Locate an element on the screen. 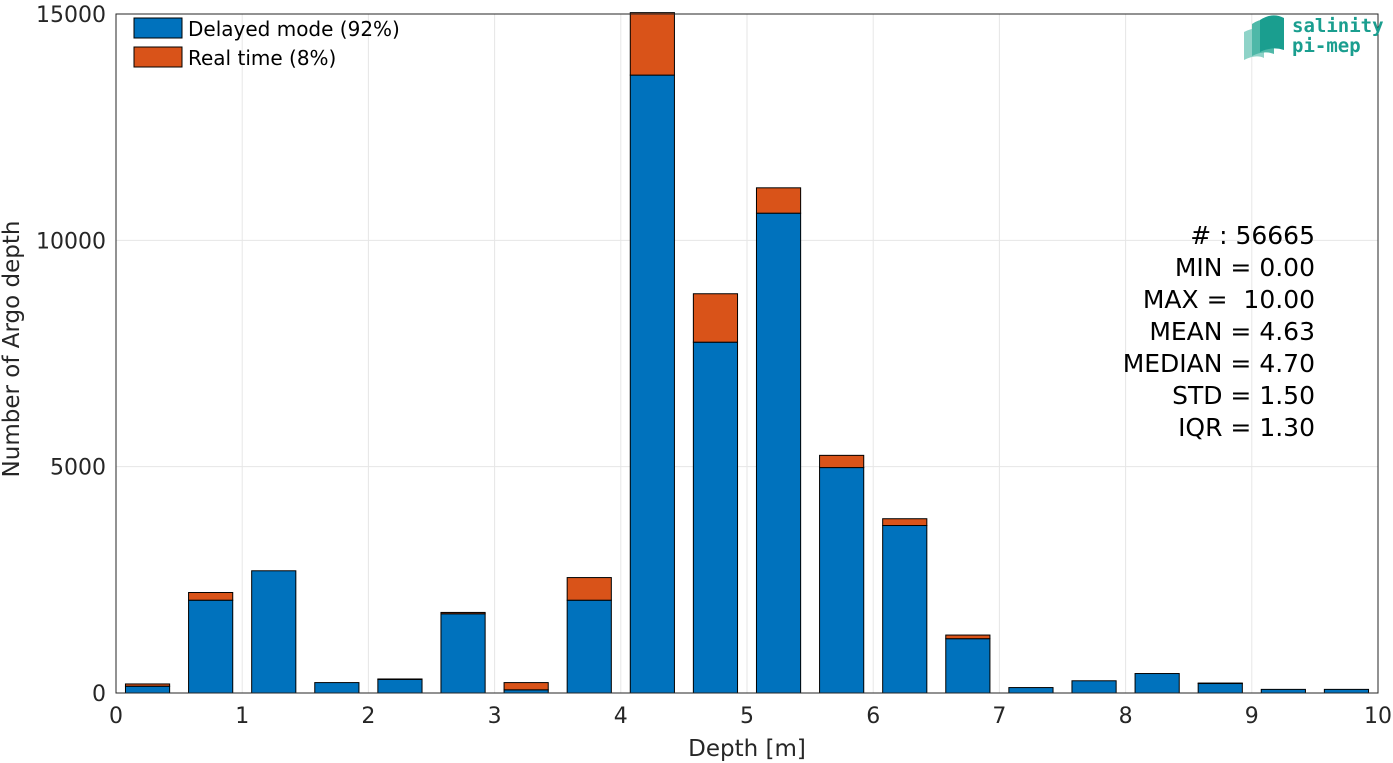 The width and height of the screenshot is (1393, 763). x-tick-label: 10 is located at coordinates (1378, 716).